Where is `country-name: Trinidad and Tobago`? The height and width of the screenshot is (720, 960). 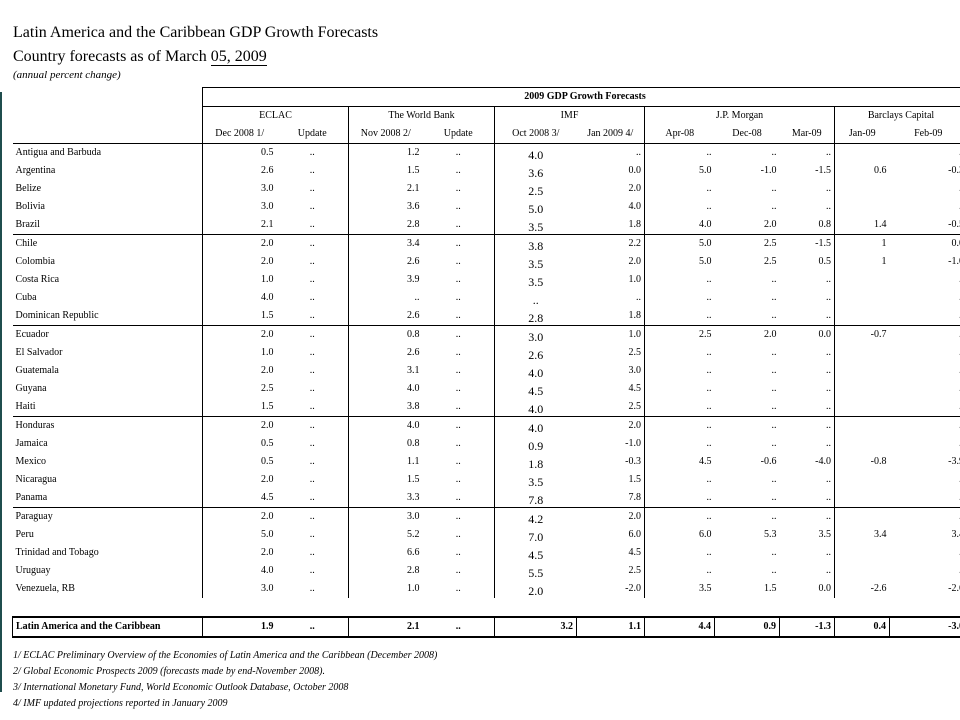 country-name: Trinidad and Tobago is located at coordinates (57, 552).